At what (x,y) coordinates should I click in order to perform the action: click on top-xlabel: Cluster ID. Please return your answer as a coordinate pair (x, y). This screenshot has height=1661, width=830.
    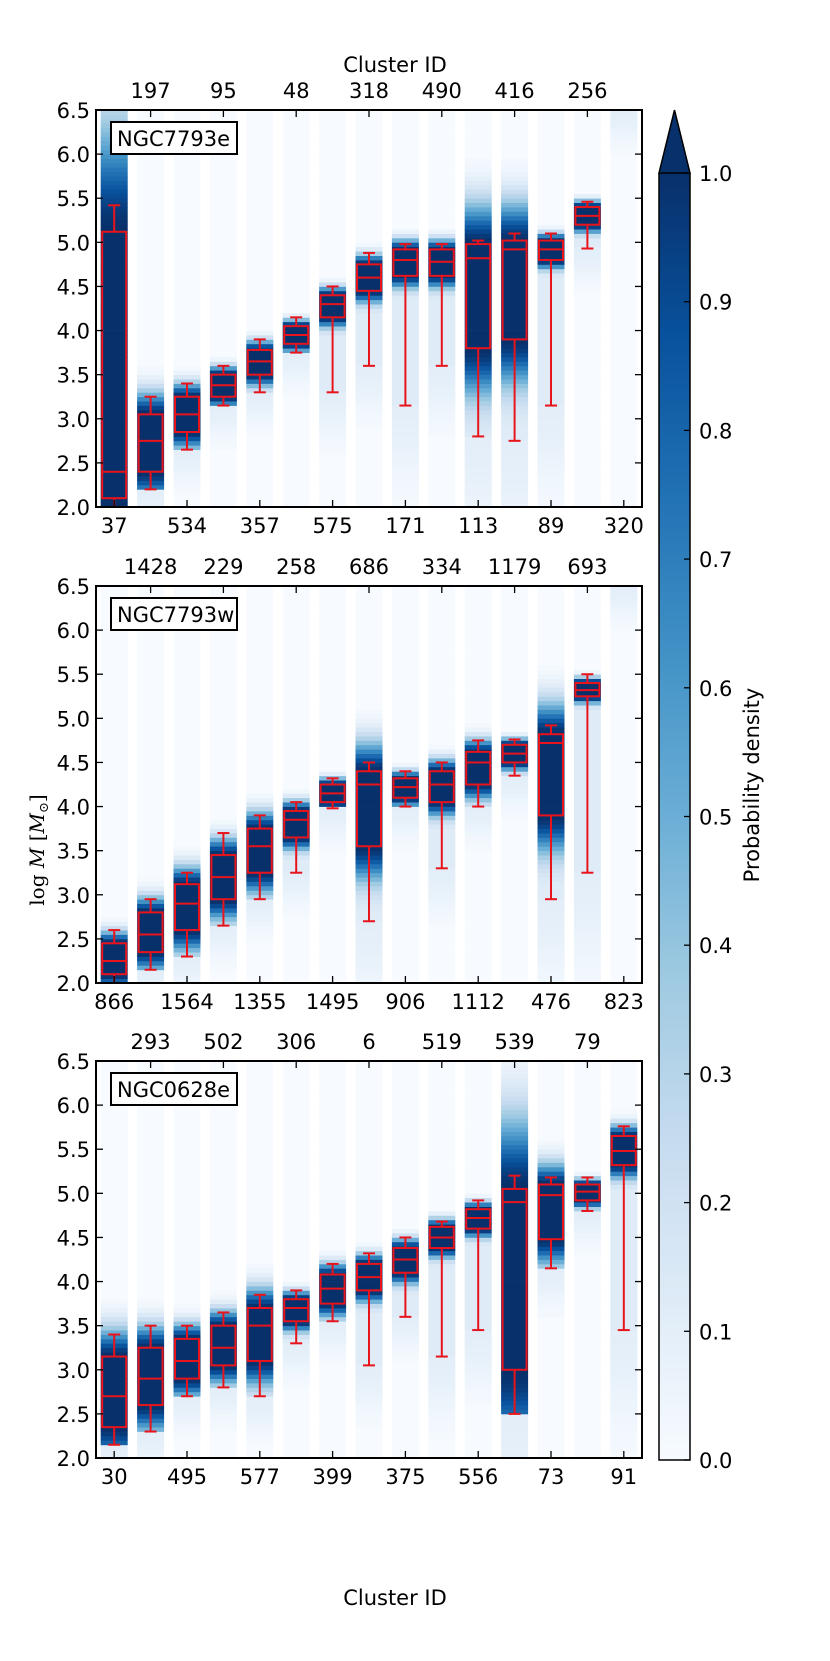
    Looking at the image, I should click on (395, 65).